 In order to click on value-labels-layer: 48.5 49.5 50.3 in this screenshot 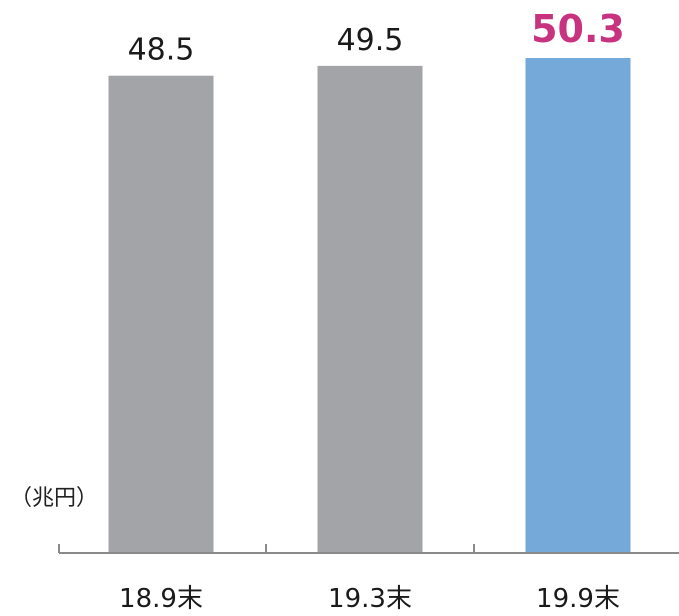, I will do `click(376, 37)`.